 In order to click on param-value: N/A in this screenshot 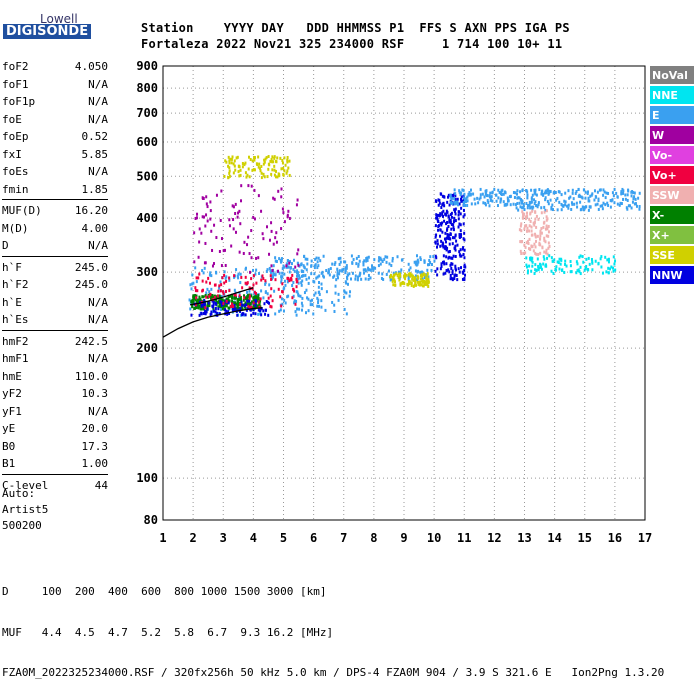, I will do `click(98, 172)`.